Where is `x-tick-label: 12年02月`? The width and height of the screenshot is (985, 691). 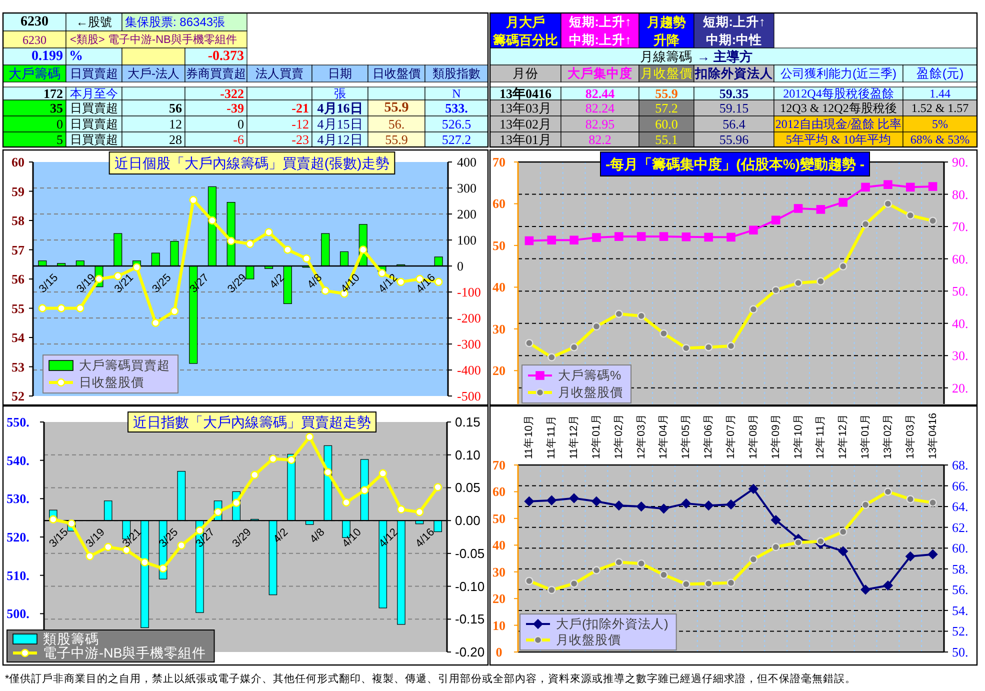 x-tick-label: 12年02月 is located at coordinates (618, 436).